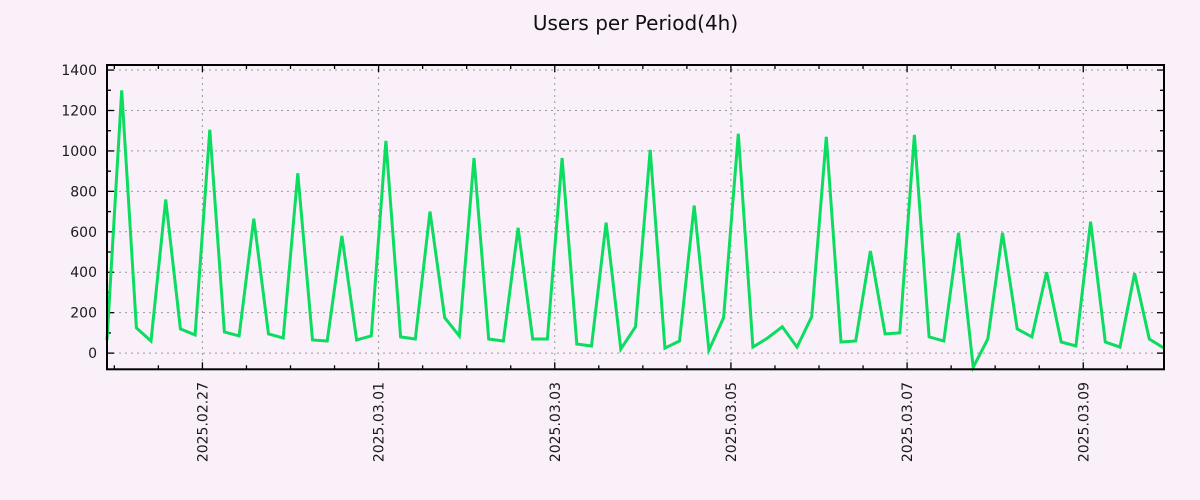  Describe the element at coordinates (203, 422) in the screenshot. I see `x-tick-label: 2025.02.27` at that location.